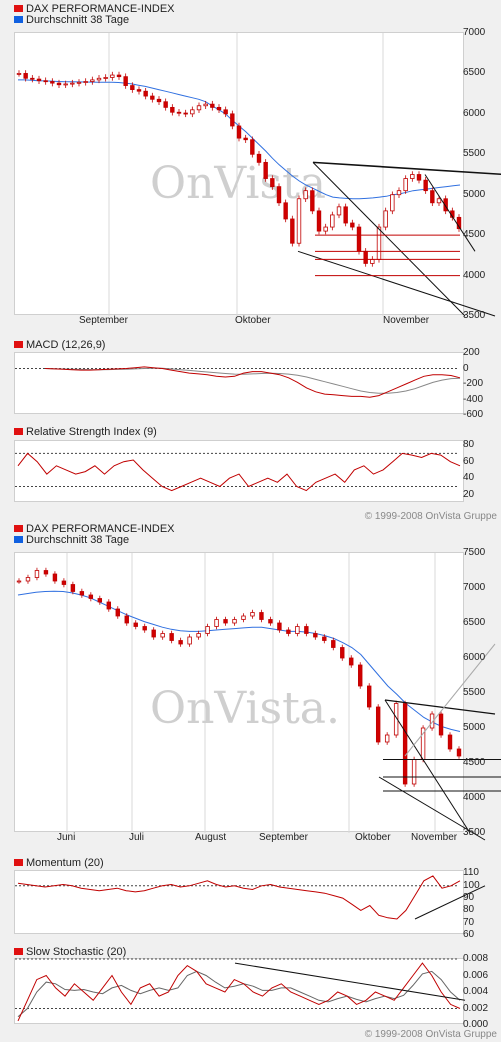 The image size is (501, 1042). Describe the element at coordinates (238, 183) in the screenshot. I see `watermark: OnVista` at that location.